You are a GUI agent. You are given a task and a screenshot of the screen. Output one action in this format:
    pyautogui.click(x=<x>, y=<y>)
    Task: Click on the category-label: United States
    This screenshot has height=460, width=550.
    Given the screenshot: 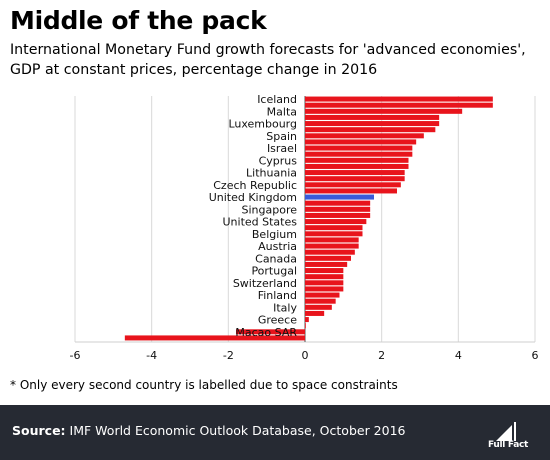 What is the action you would take?
    pyautogui.click(x=260, y=222)
    